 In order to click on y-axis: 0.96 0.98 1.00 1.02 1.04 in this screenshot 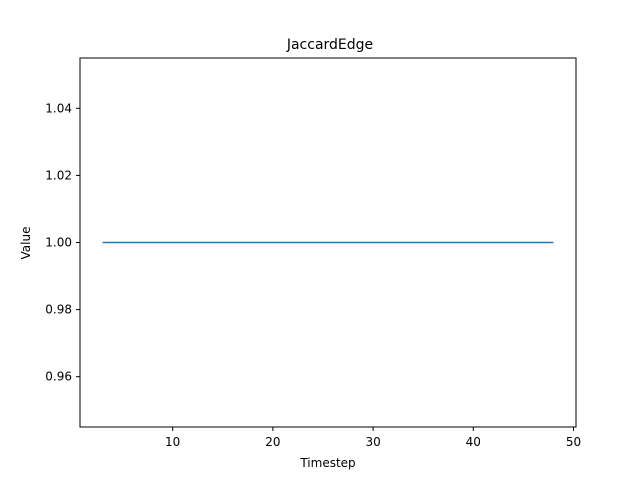, I will do `click(62, 242)`.